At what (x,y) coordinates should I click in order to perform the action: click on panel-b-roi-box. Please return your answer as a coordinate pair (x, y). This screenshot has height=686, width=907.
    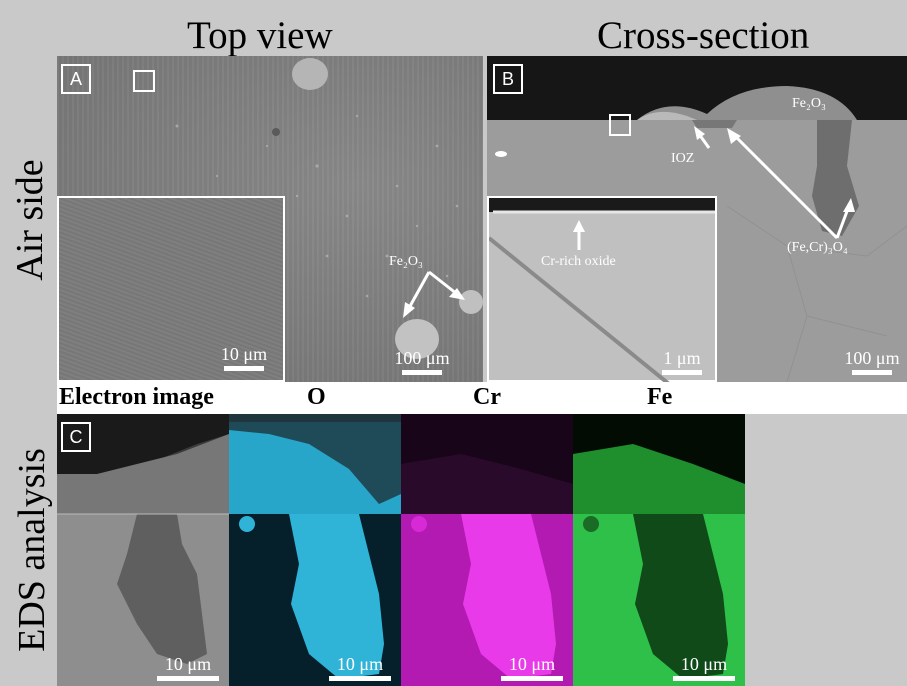
    Looking at the image, I should click on (620, 125).